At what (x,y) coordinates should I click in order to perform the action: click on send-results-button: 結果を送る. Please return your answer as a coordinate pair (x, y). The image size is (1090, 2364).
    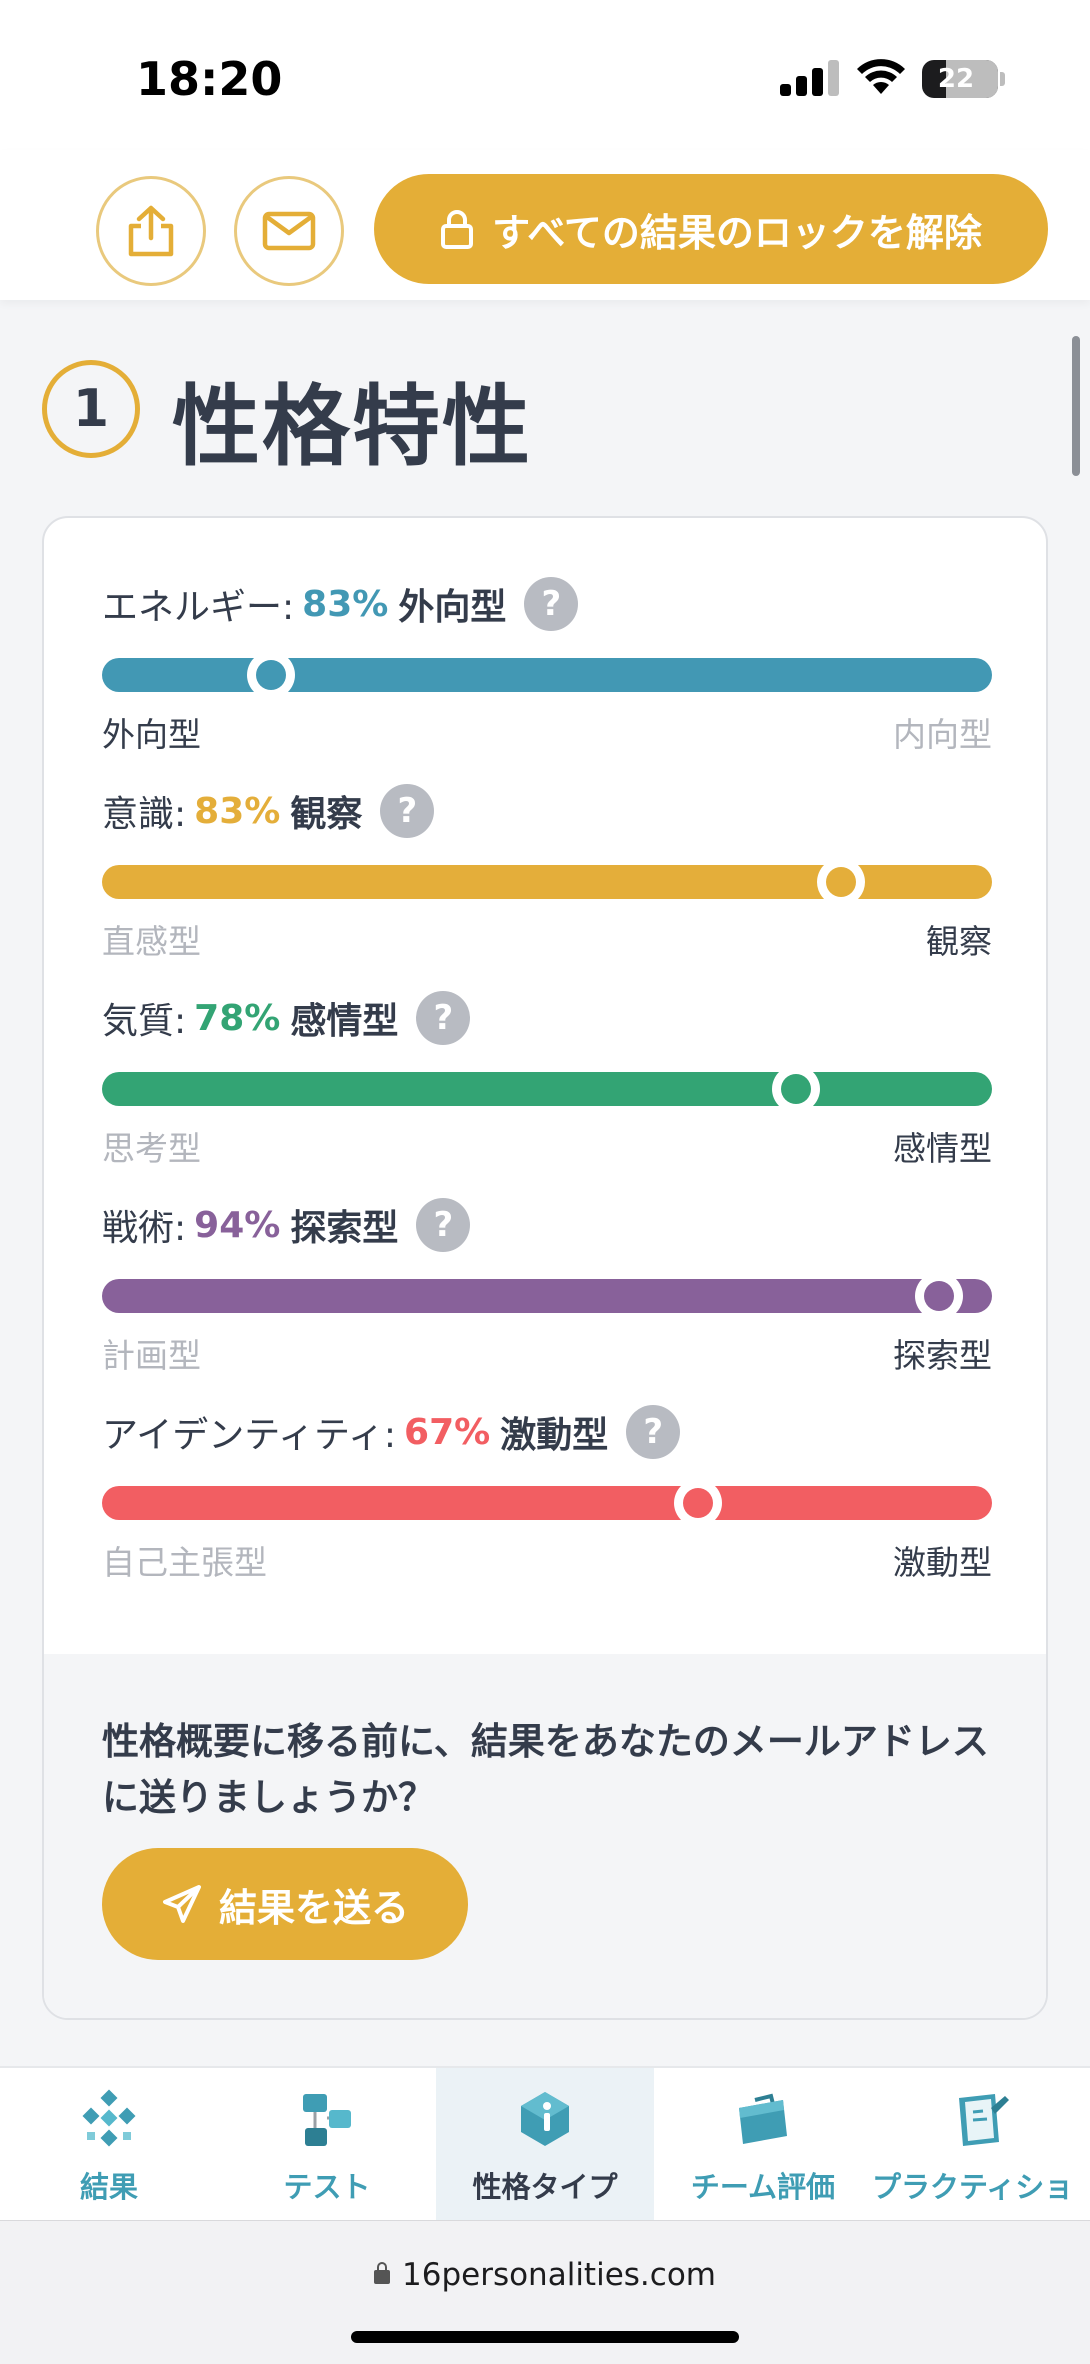
    Looking at the image, I should click on (285, 1904).